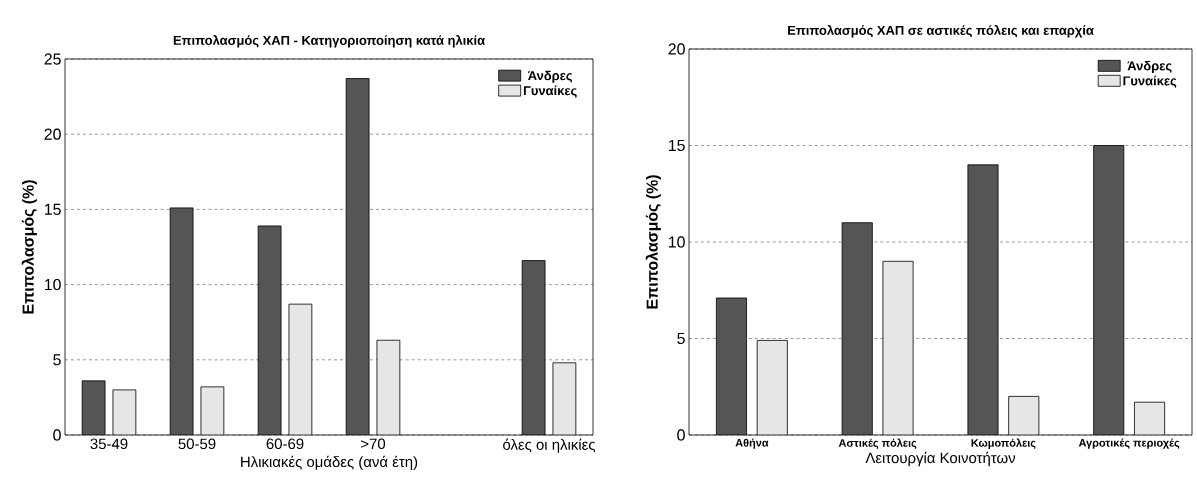 This screenshot has width=1197, height=497. I want to click on x-tick-label: >70, so click(373, 444).